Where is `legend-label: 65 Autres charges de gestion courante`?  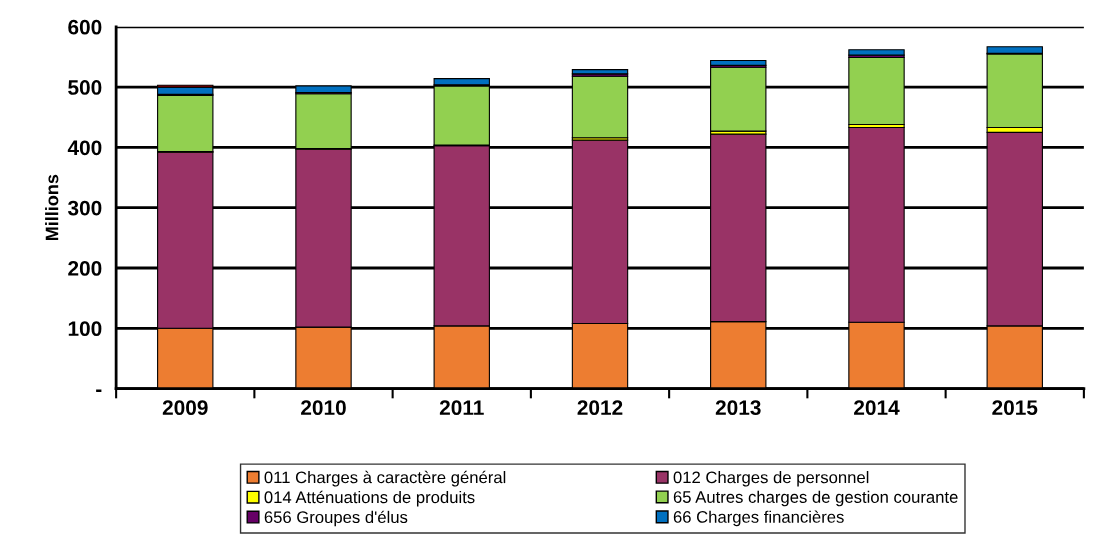
legend-label: 65 Autres charges de gestion courante is located at coordinates (815, 498).